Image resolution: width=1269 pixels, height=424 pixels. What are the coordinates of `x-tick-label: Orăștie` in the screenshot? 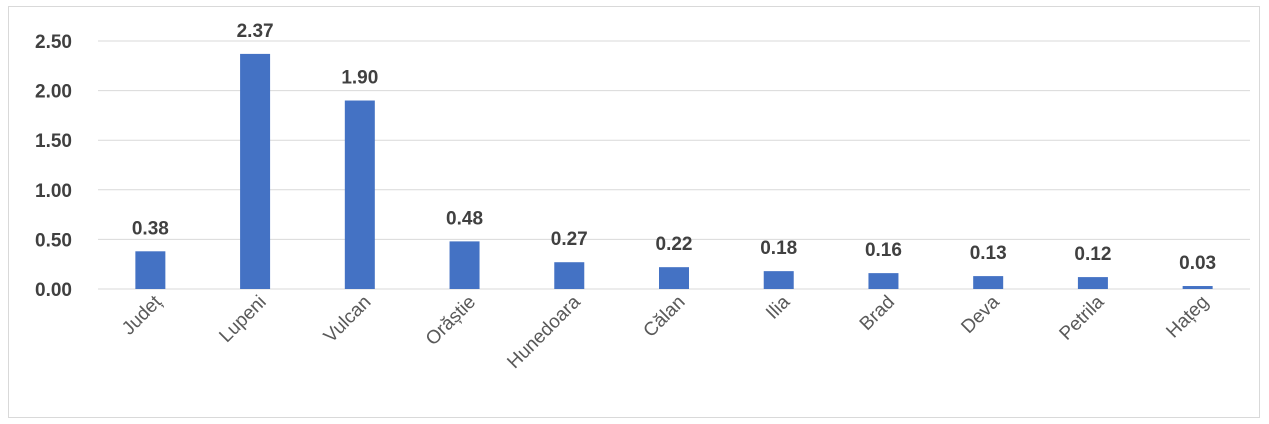 It's located at (451, 321).